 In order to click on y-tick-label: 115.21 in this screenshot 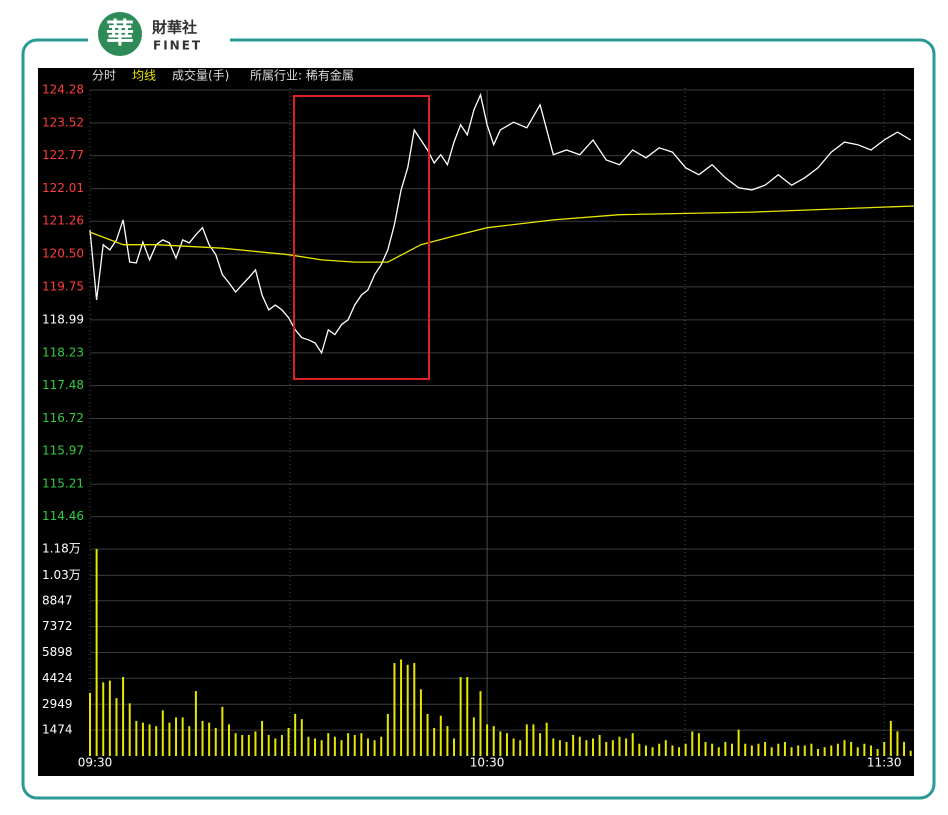, I will do `click(63, 484)`.